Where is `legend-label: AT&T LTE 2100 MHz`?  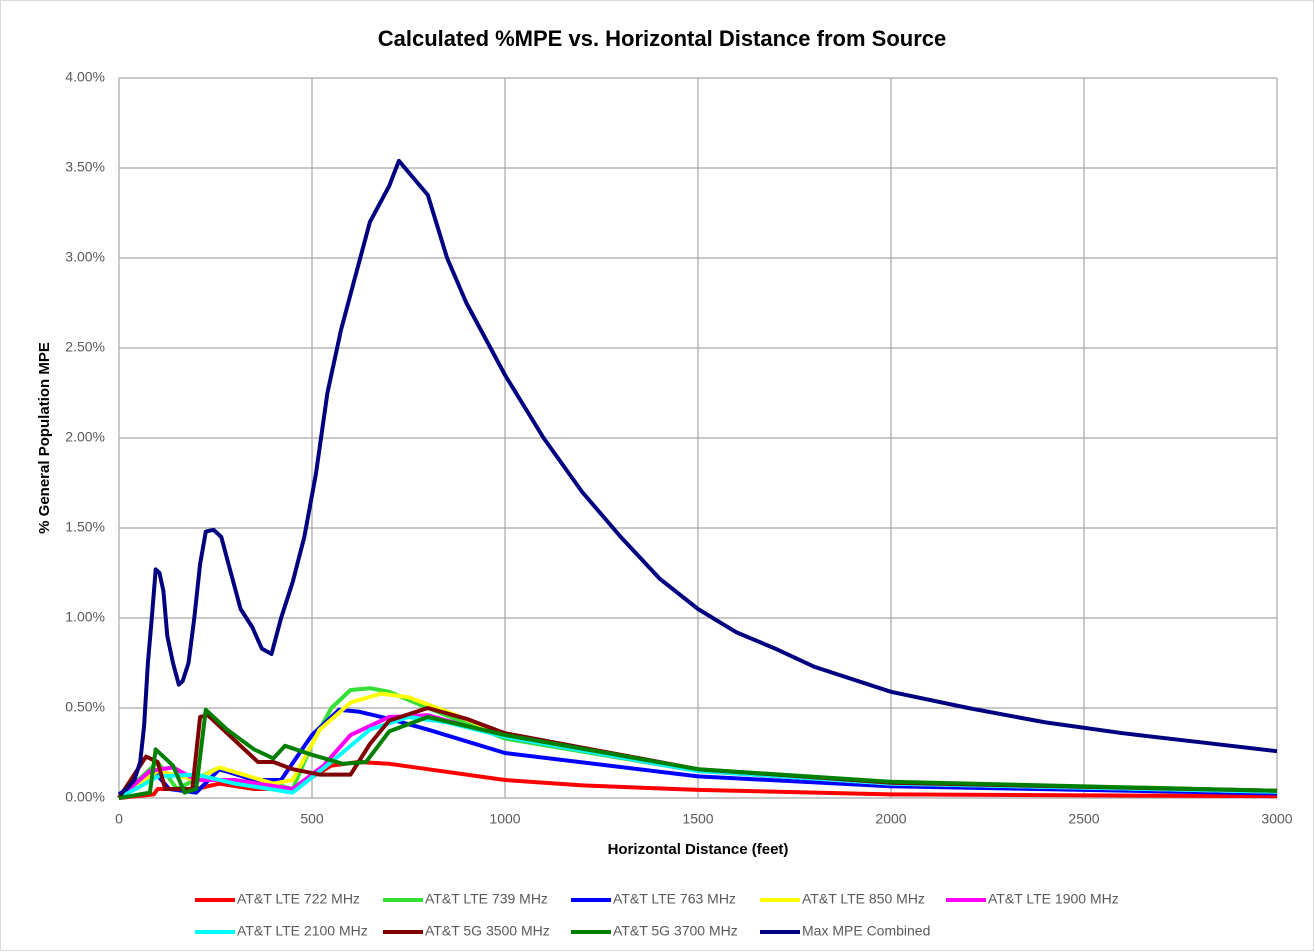
legend-label: AT&T LTE 2100 MHz is located at coordinates (302, 931).